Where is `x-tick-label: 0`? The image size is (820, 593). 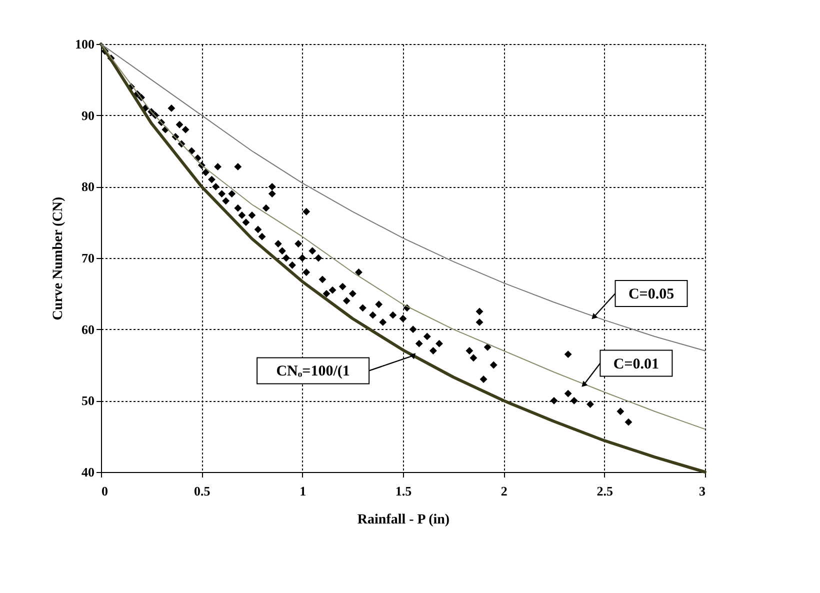 x-tick-label: 0 is located at coordinates (105, 491).